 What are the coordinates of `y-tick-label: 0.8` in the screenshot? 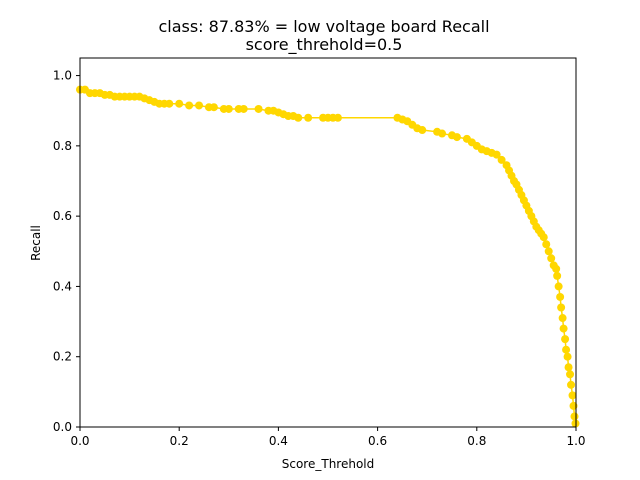 It's located at (62, 146).